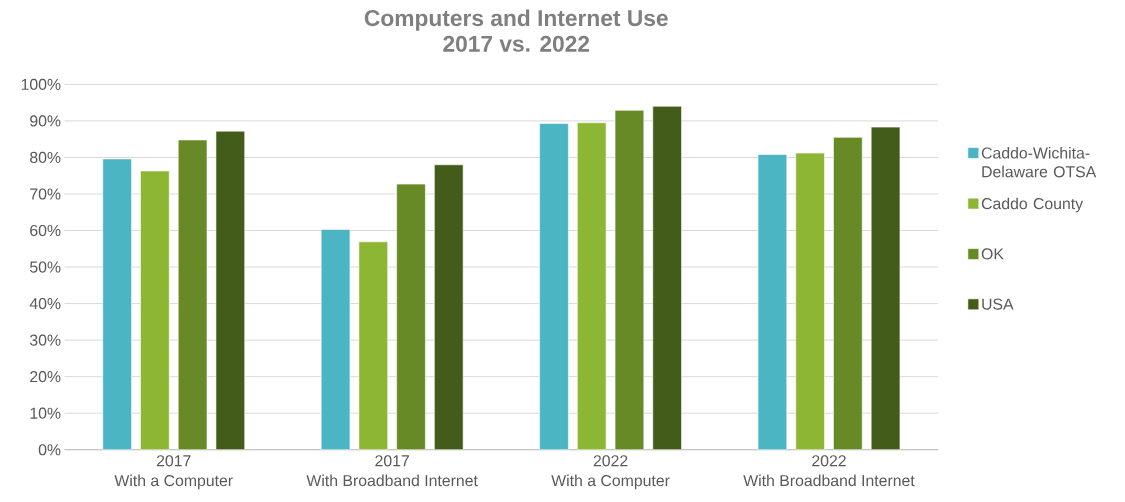 Image resolution: width=1125 pixels, height=502 pixels. Describe the element at coordinates (45, 413) in the screenshot. I see `y-tick-label: 10%` at that location.